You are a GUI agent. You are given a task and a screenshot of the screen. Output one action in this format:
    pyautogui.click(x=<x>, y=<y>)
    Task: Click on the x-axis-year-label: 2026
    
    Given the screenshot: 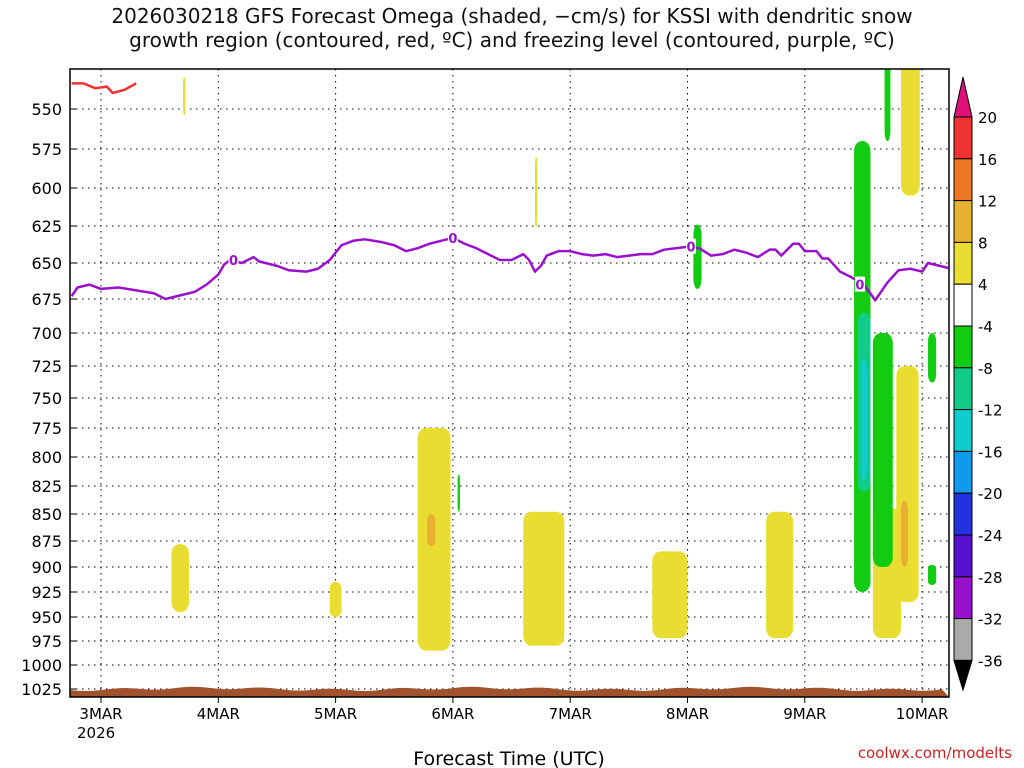 What is the action you would take?
    pyautogui.click(x=96, y=733)
    